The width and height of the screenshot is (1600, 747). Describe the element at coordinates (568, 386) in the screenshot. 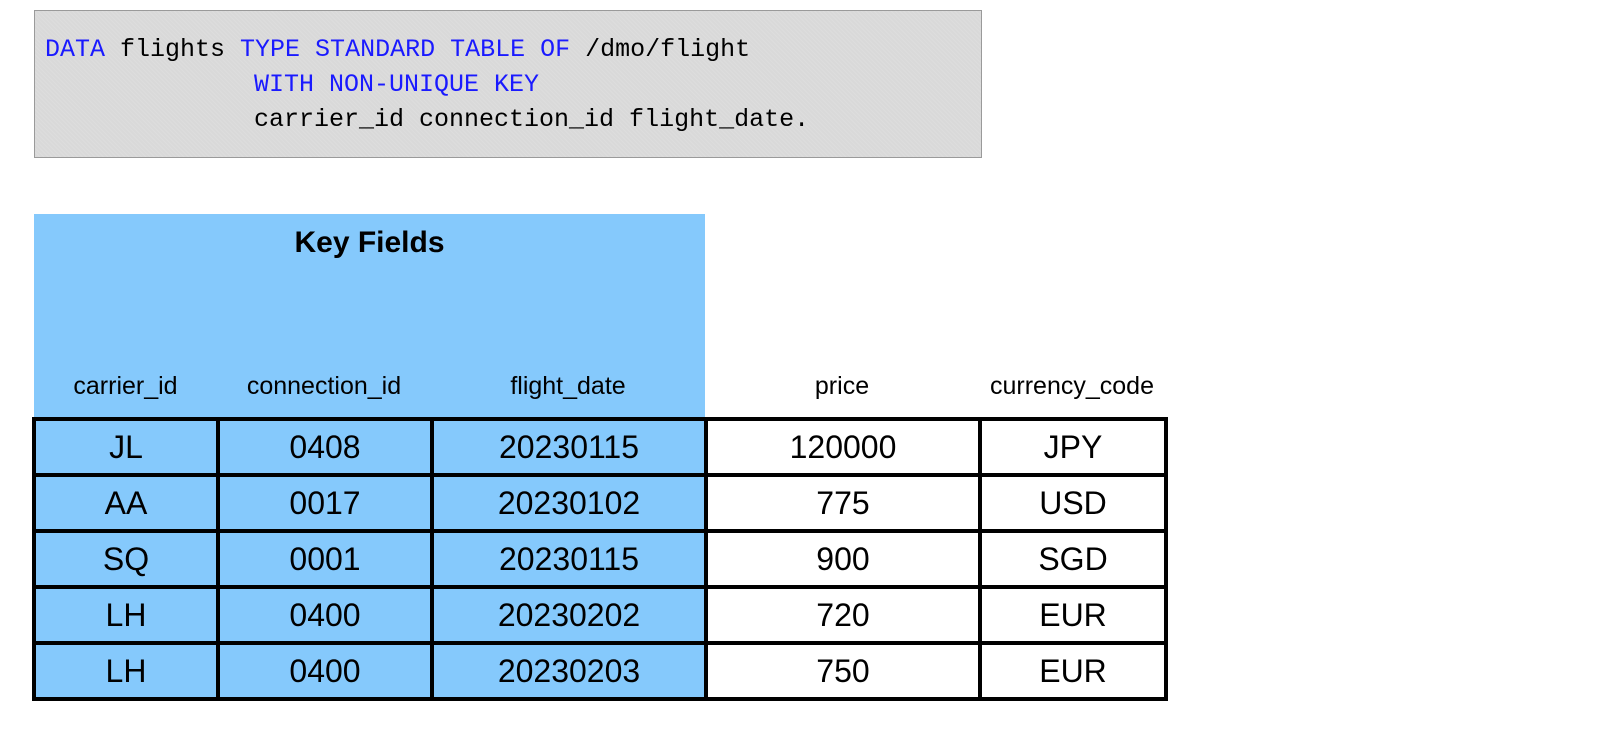

I see `column-header-flight-date: flight_date` at that location.